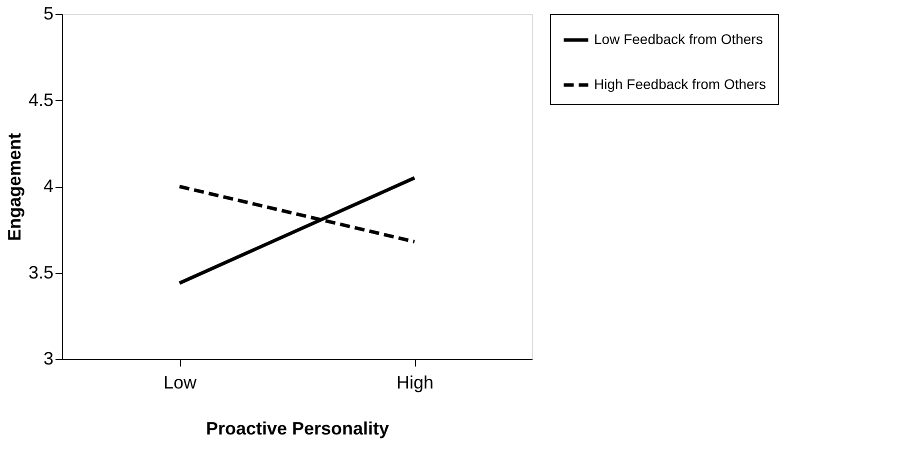 The width and height of the screenshot is (903, 470). What do you see at coordinates (48, 186) in the screenshot?
I see `y-tick-label: 4` at bounding box center [48, 186].